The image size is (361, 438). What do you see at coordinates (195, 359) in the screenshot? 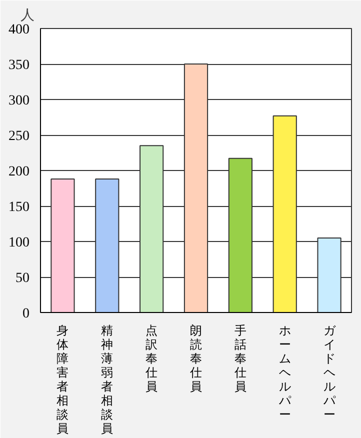
I see `x-tick-label: 朗読奉仕員` at bounding box center [195, 359].